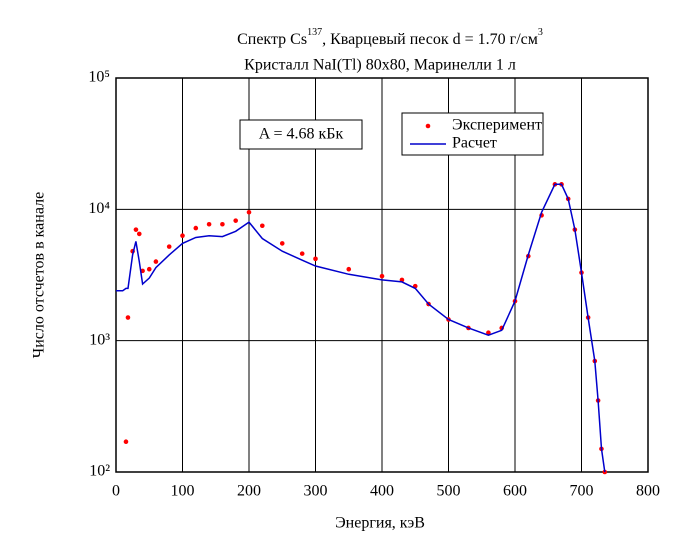 The width and height of the screenshot is (700, 546). I want to click on chart-subtitle: Кристалл NaI(Tl) 80x80, Маринелли 1 л, so click(380, 65).